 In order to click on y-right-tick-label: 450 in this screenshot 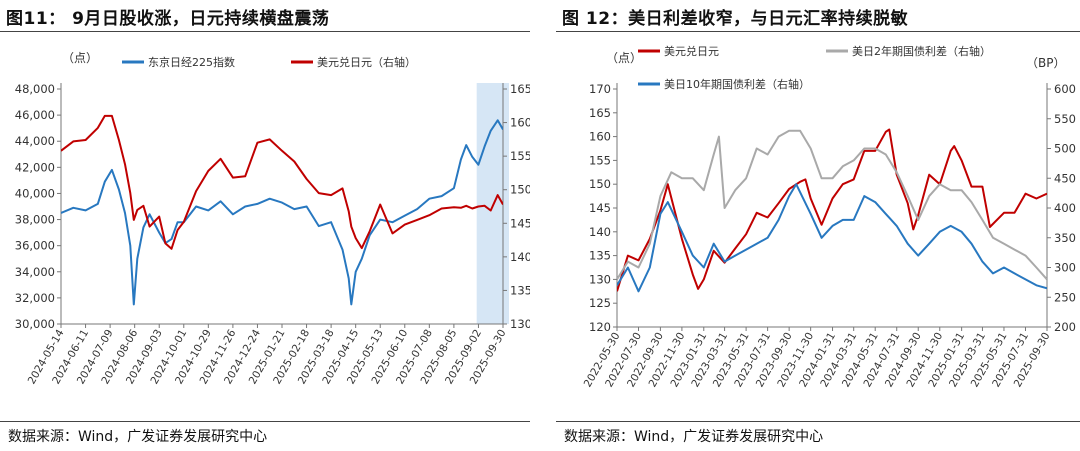, I will do `click(1065, 178)`.